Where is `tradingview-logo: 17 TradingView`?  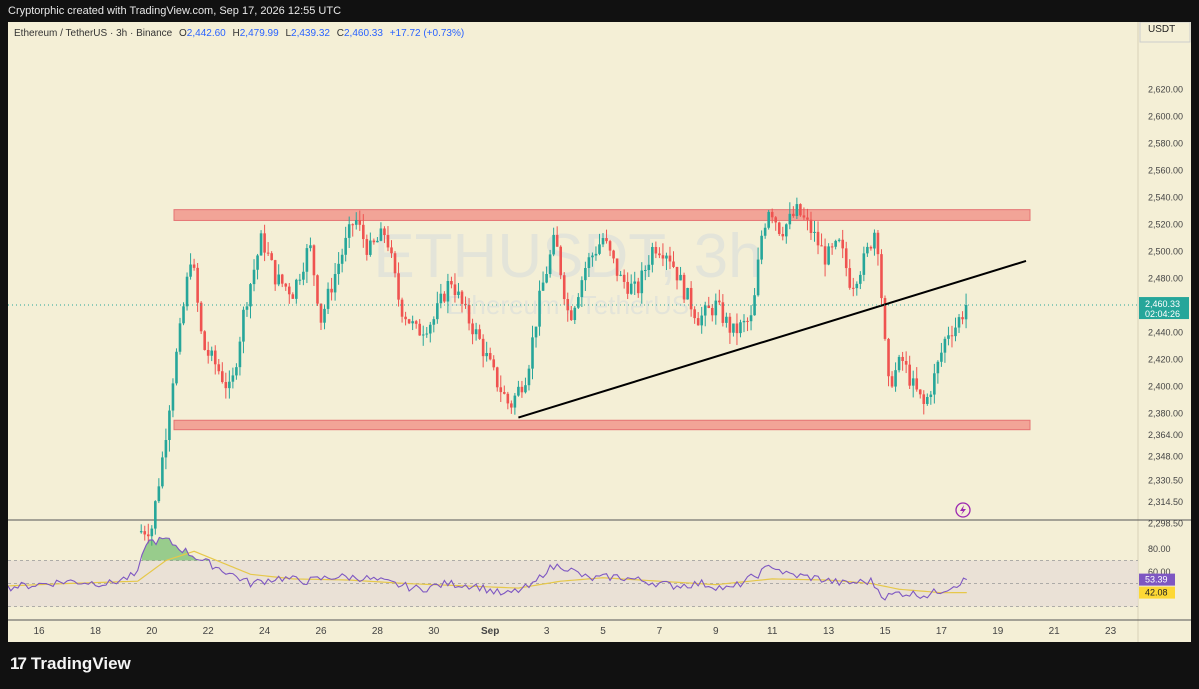
tradingview-logo: 17 TradingView is located at coordinates (70, 664).